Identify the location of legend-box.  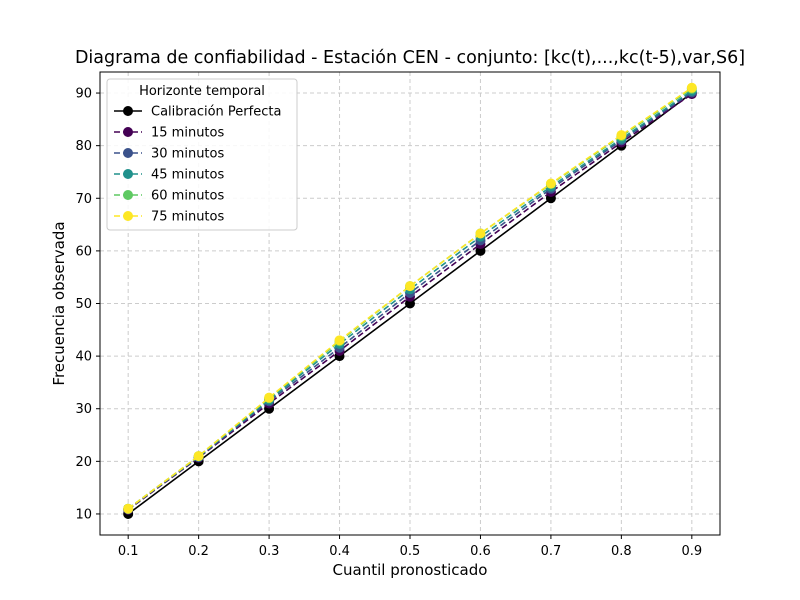
(202, 154).